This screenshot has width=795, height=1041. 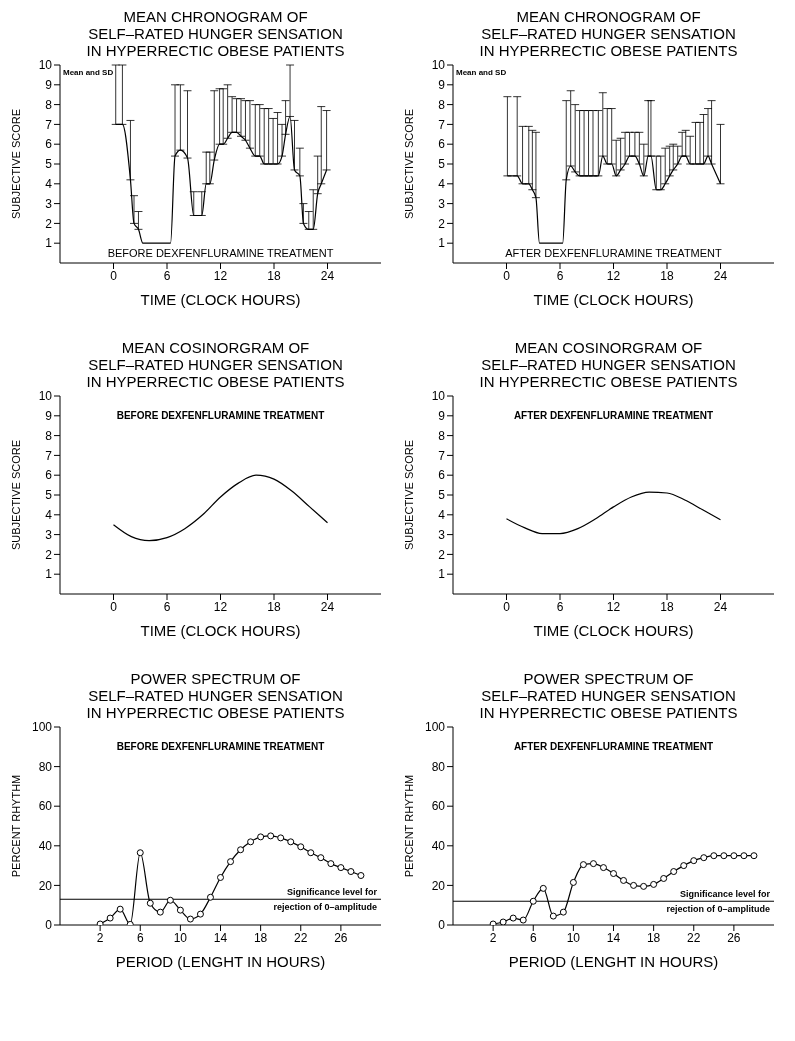 I want to click on x-tick-label: 14, so click(x=613, y=937).